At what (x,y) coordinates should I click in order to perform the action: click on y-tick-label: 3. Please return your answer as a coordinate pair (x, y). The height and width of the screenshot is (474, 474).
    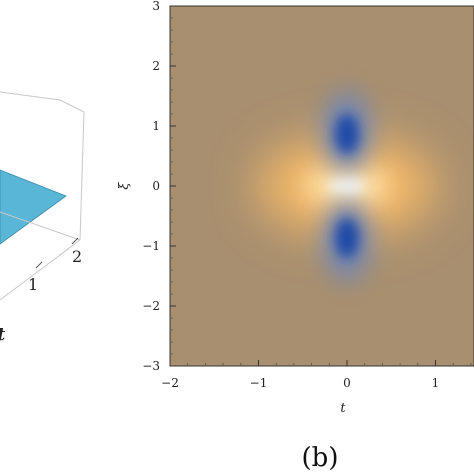
    Looking at the image, I should click on (156, 6).